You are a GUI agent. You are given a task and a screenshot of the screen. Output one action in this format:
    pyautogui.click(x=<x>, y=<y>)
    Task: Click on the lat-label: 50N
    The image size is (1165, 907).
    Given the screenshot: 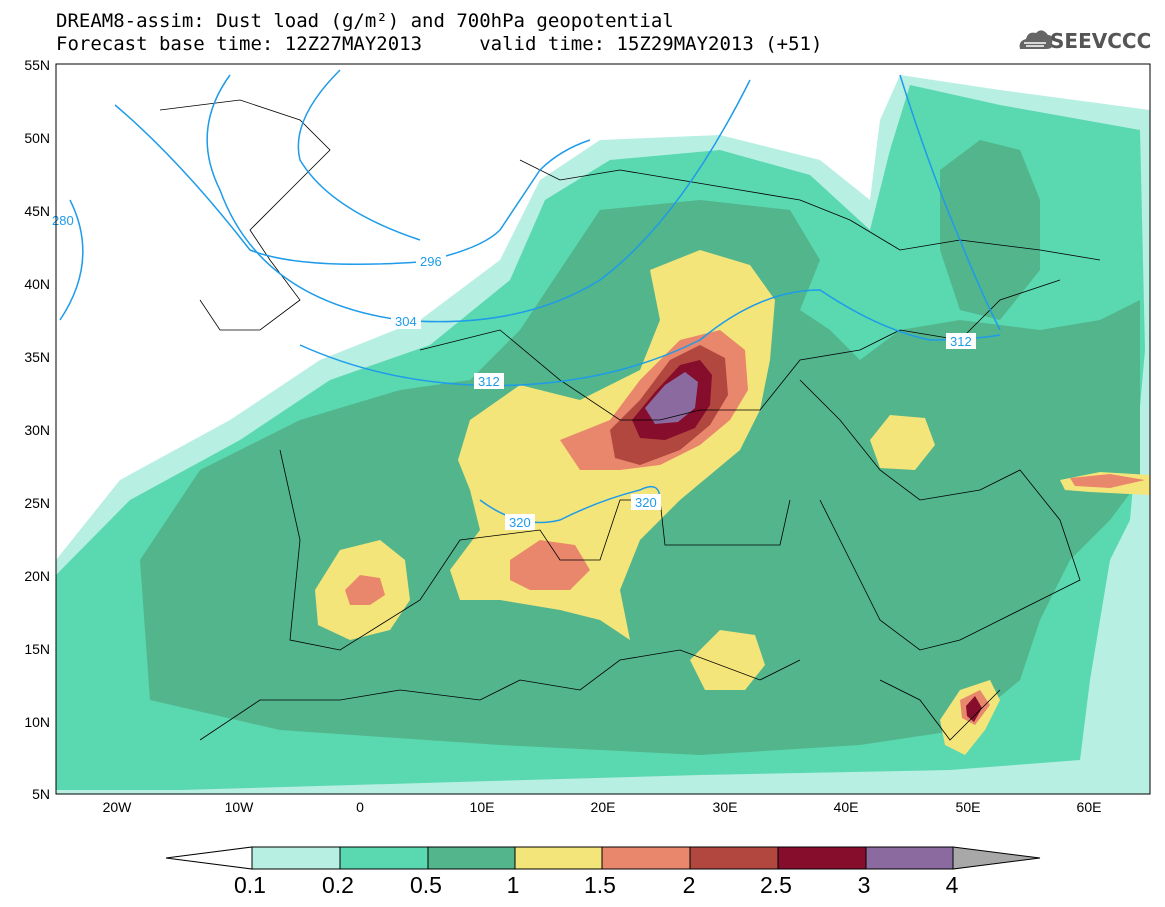 What is the action you would take?
    pyautogui.click(x=37, y=138)
    